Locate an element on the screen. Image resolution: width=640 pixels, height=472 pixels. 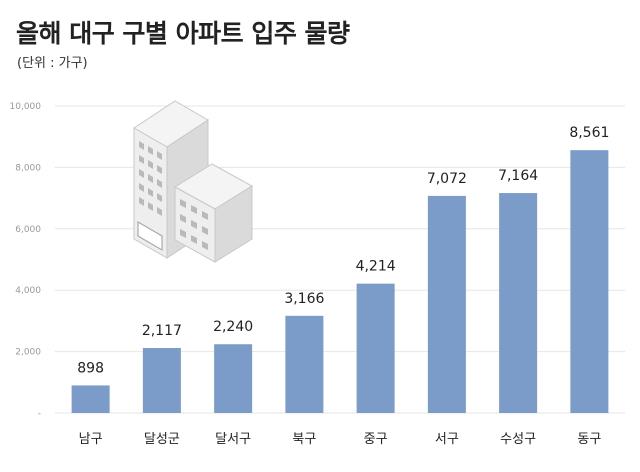
data-label: 4,214 is located at coordinates (376, 267).